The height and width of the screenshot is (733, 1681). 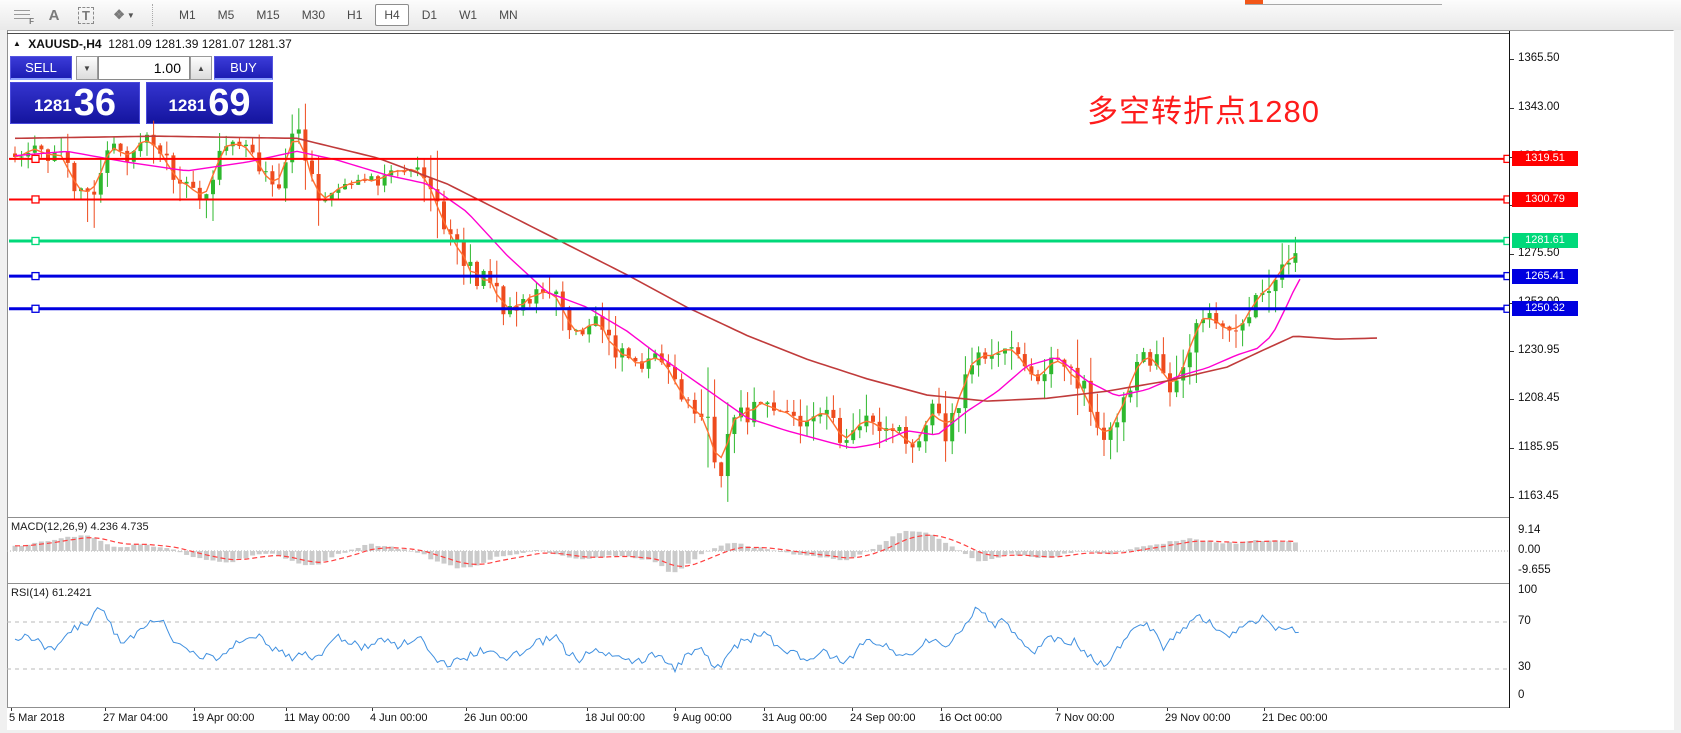 I want to click on font-tool-icon: A, so click(x=54, y=15).